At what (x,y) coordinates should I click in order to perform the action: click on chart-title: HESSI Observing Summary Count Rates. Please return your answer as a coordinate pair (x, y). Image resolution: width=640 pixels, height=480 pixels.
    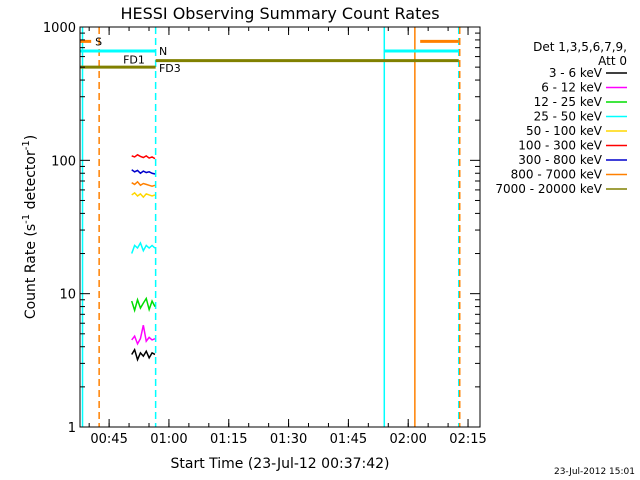
    Looking at the image, I should click on (279, 13).